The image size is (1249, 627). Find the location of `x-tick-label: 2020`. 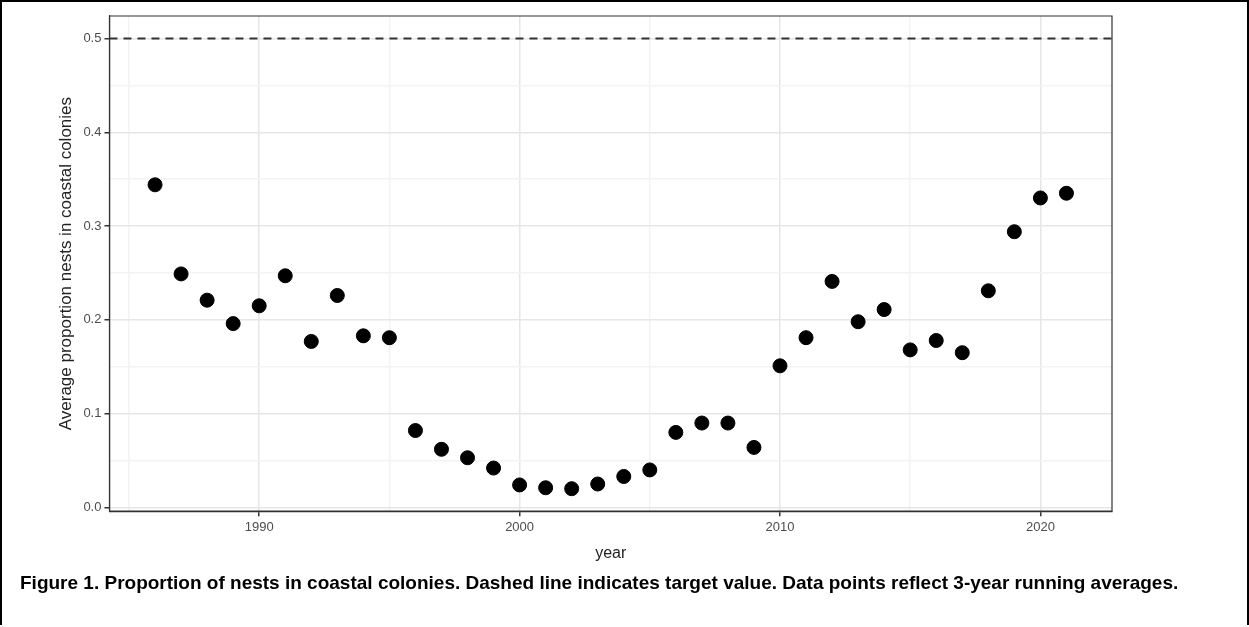

x-tick-label: 2020 is located at coordinates (1040, 526).